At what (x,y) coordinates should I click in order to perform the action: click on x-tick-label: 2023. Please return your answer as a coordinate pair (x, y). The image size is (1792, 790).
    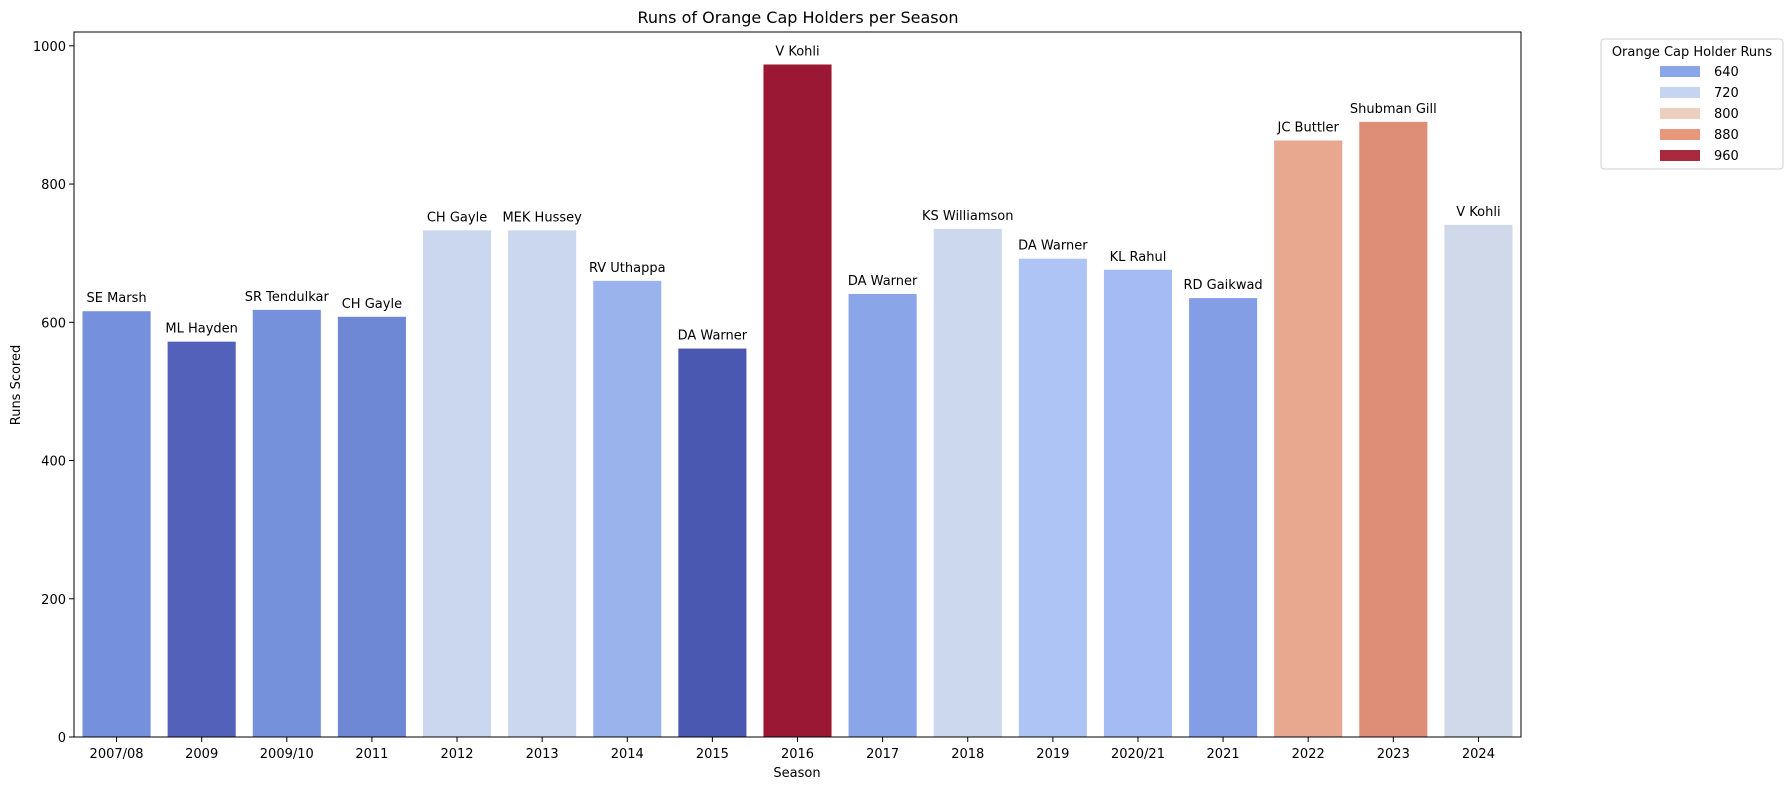
    Looking at the image, I should click on (1393, 754).